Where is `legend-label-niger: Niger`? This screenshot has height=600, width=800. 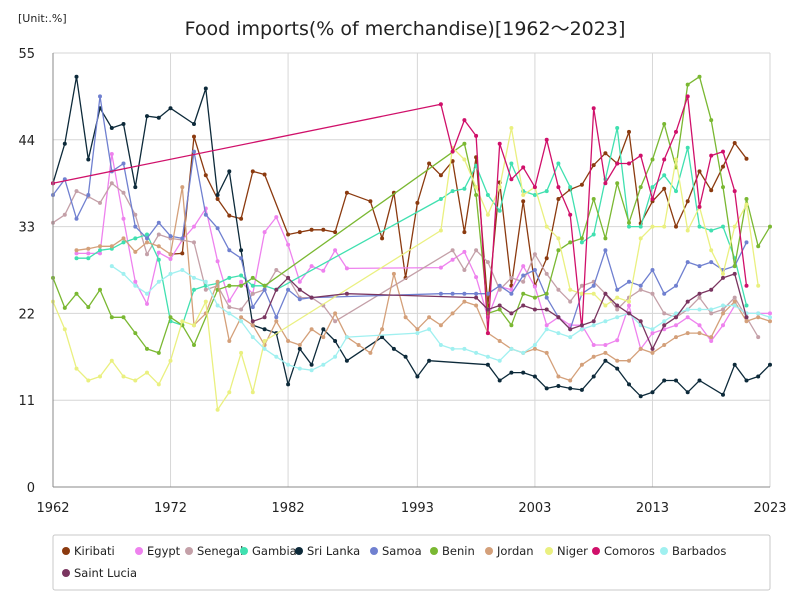 legend-label-niger: Niger is located at coordinates (572, 551).